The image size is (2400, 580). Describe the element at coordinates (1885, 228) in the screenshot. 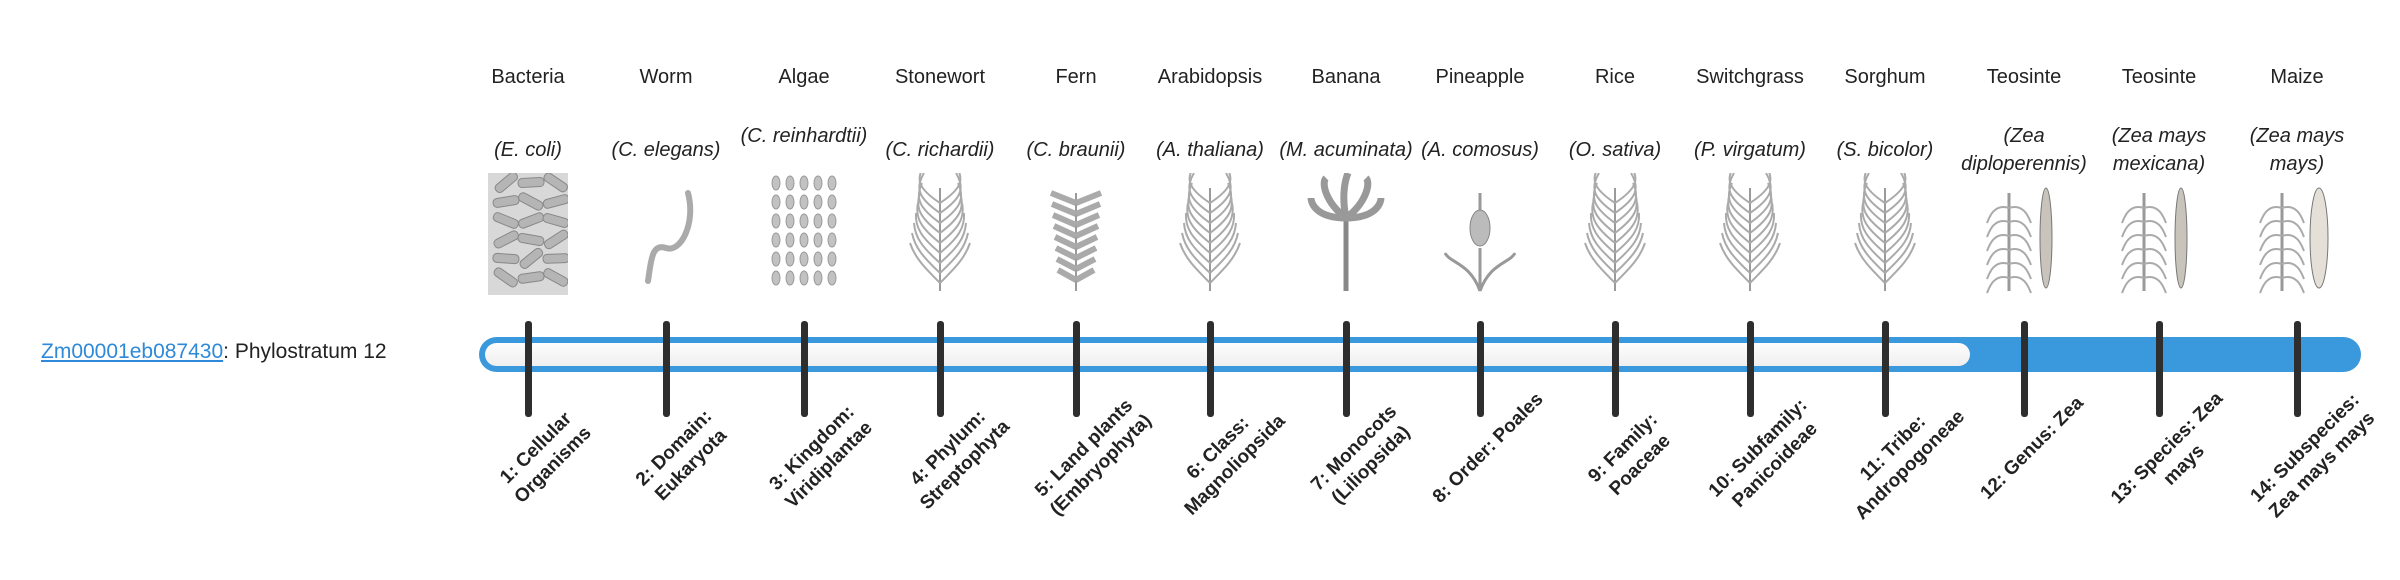

I see `sorghum-icon` at that location.